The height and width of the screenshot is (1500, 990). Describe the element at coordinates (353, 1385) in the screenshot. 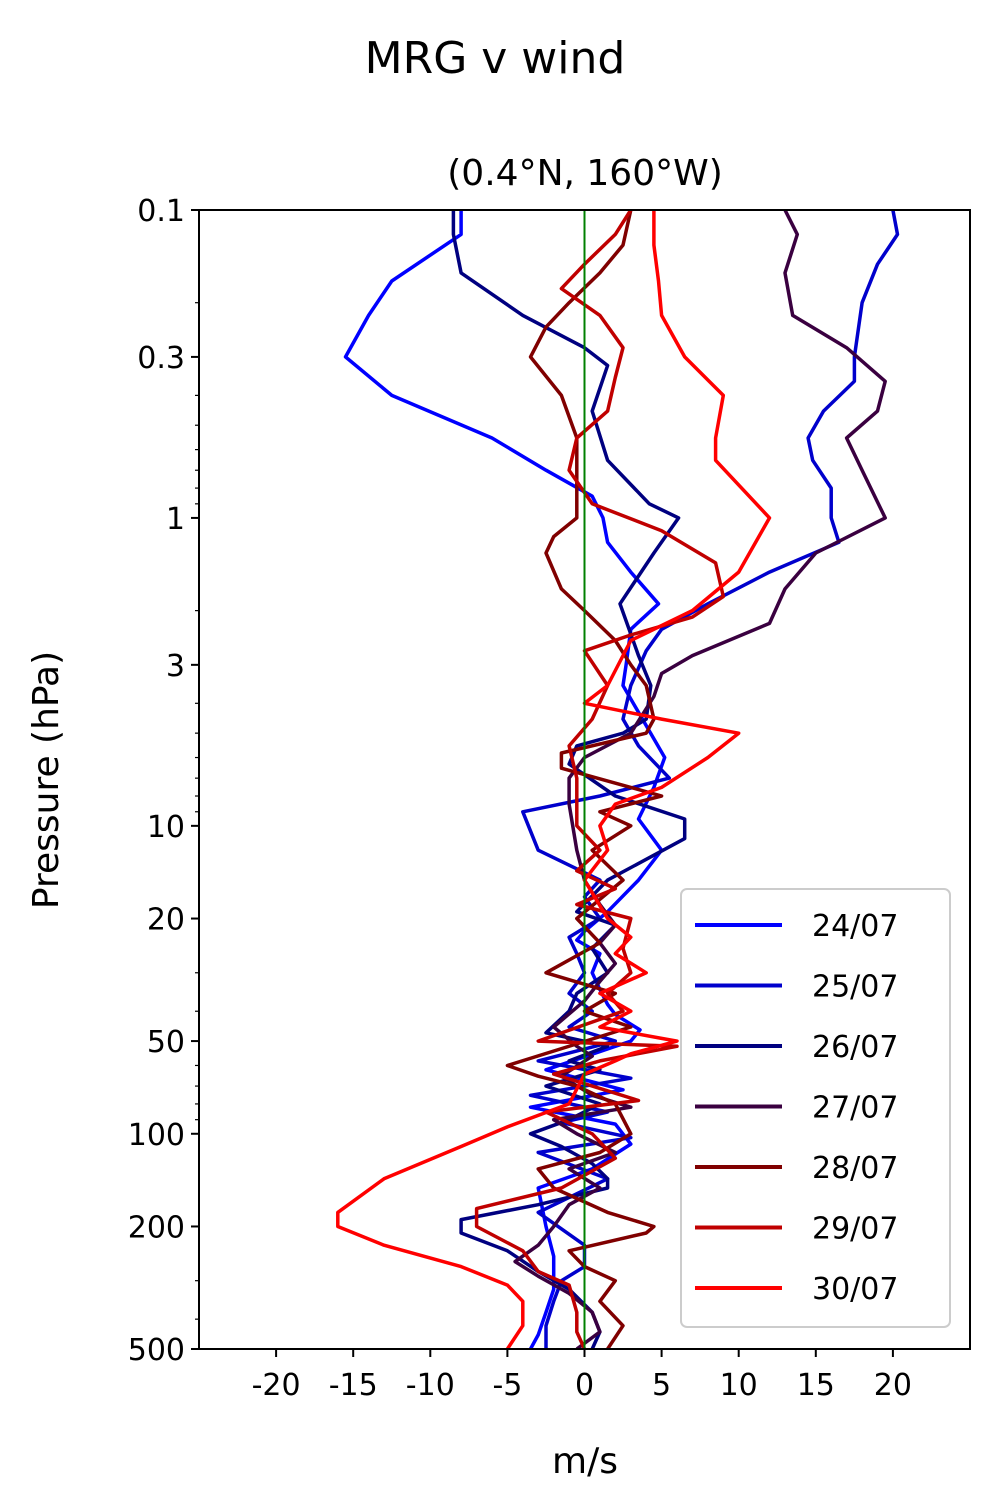

I see `x-tick-label: -15` at that location.